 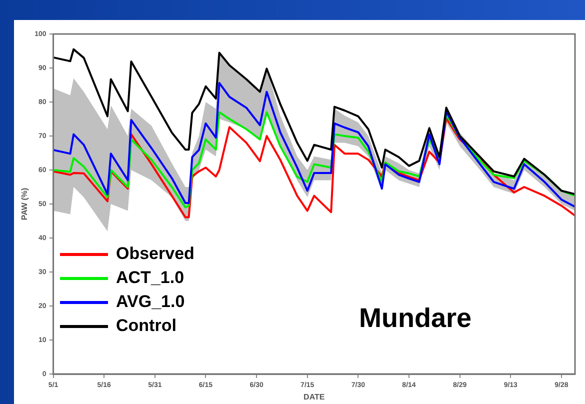 What do you see at coordinates (315, 397) in the screenshot?
I see `x-axis-title: DATE` at bounding box center [315, 397].